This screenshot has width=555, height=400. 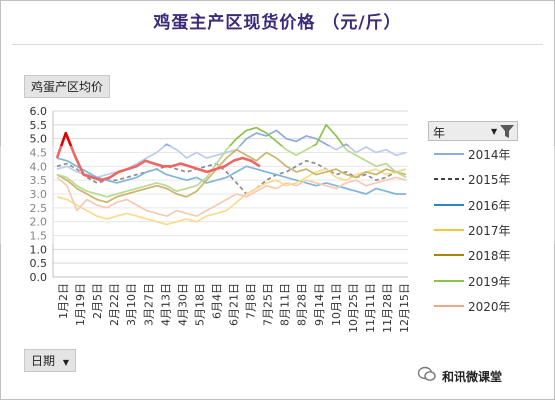 I want to click on x-tick-label: 5月18日, so click(x=199, y=304).